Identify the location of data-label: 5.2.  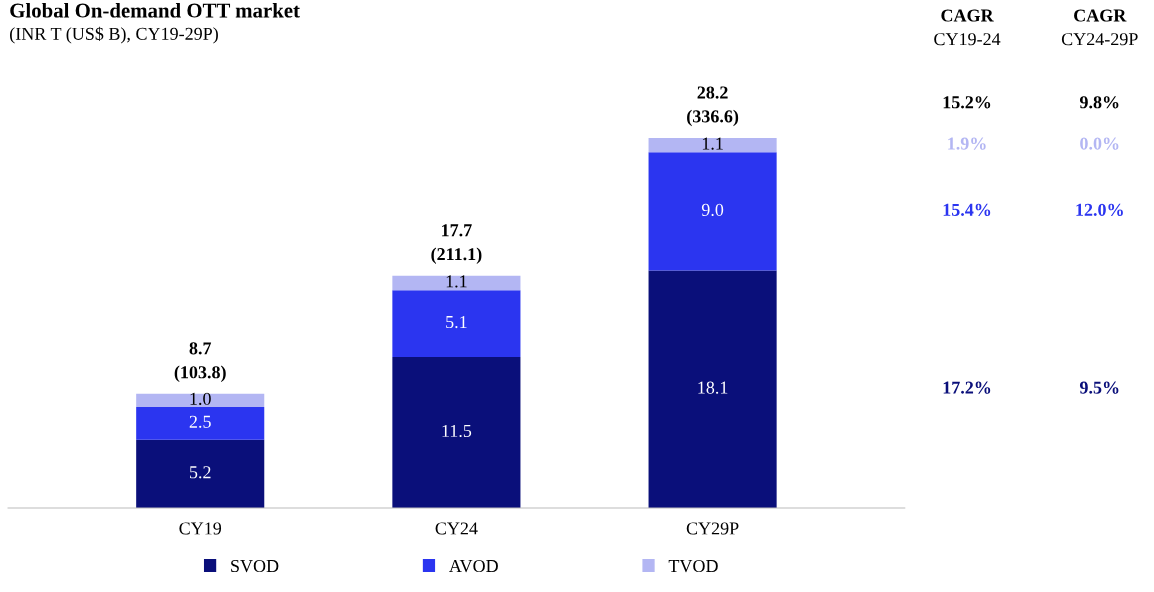
(200, 472).